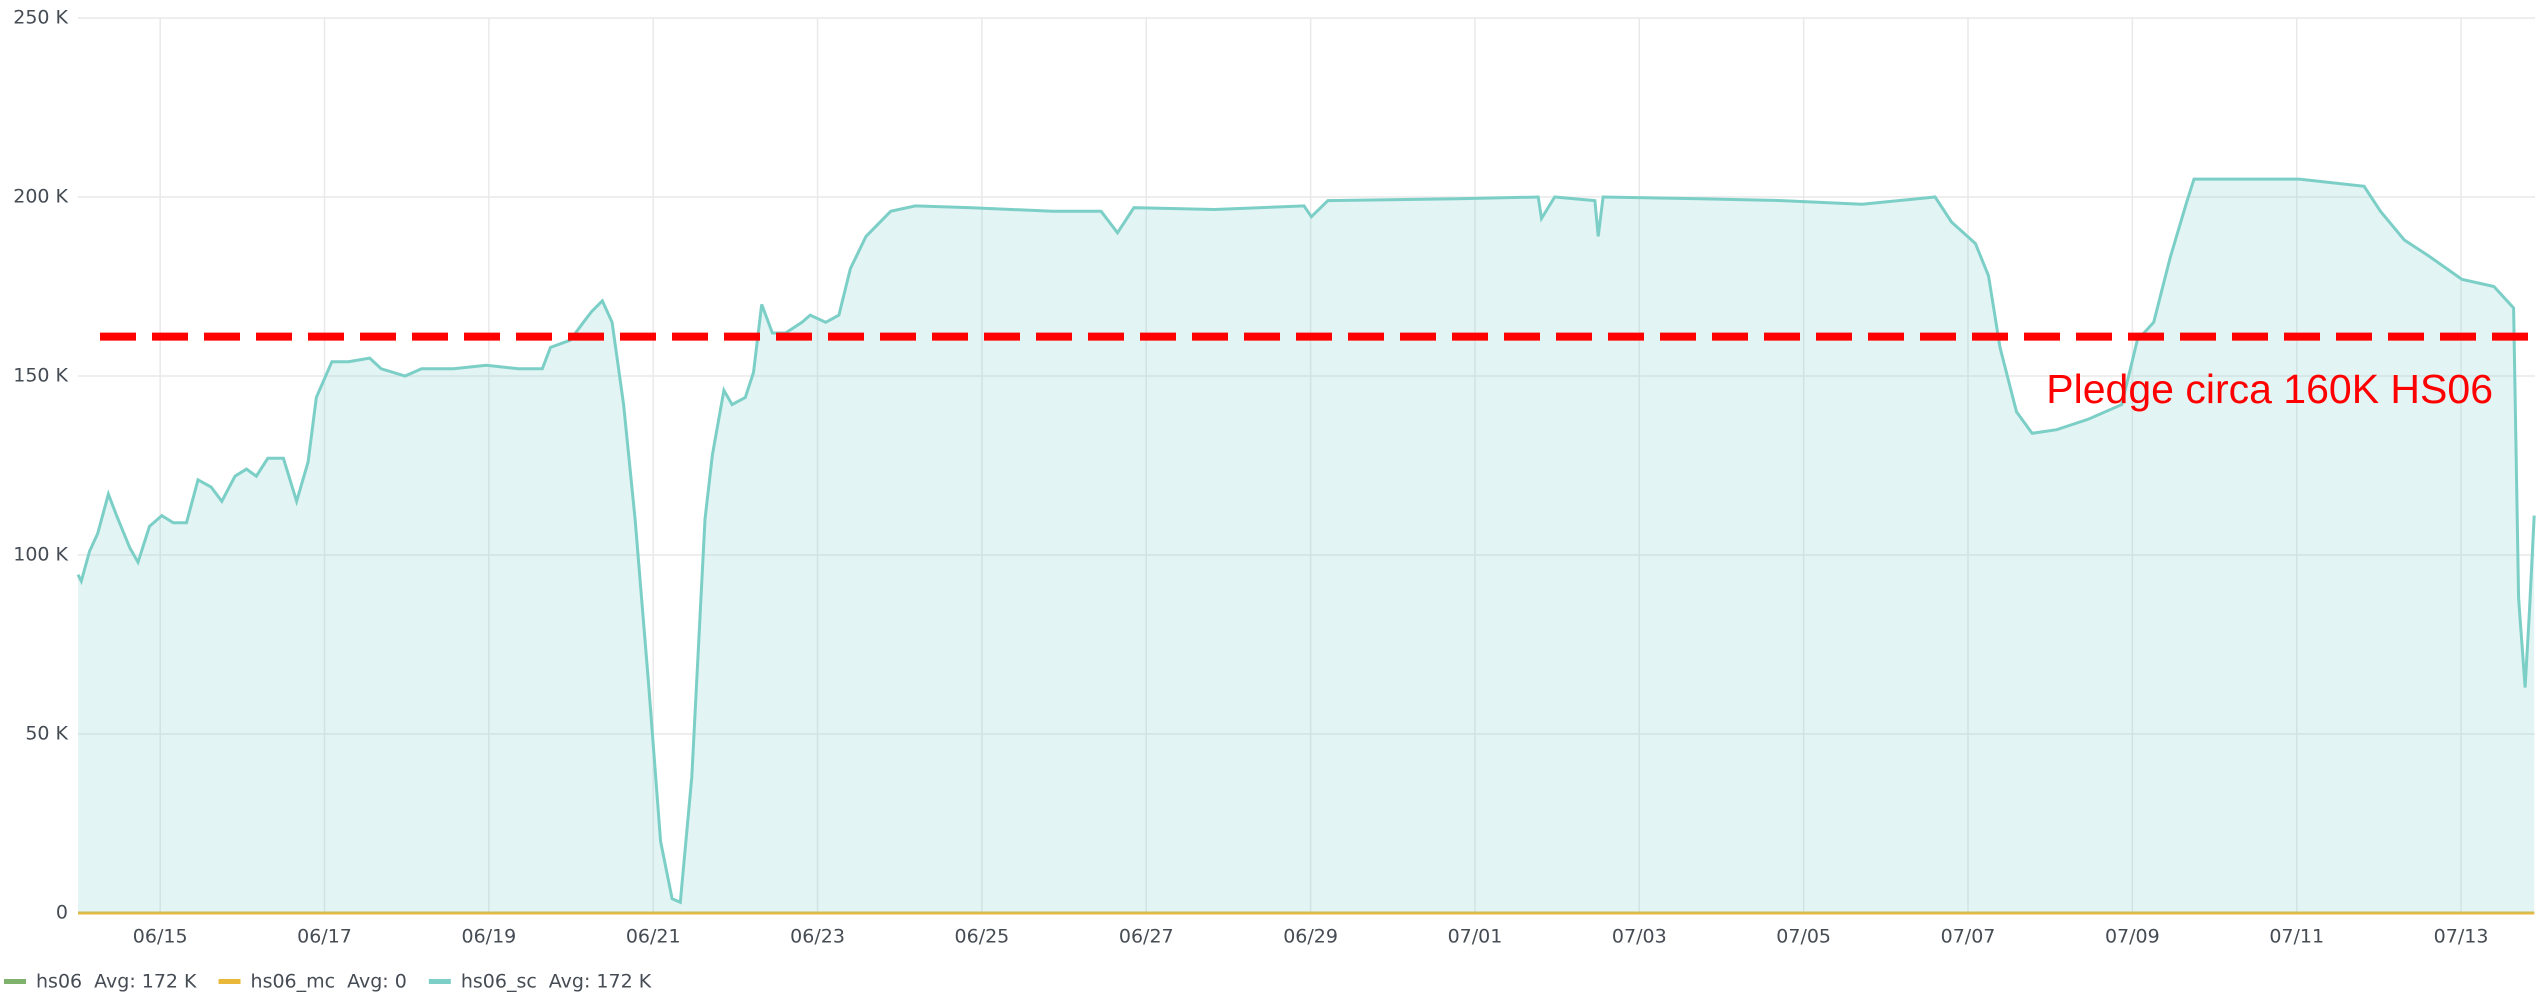 This screenshot has width=2539, height=993. Describe the element at coordinates (46, 734) in the screenshot. I see `y-tick-label: 50 K` at that location.